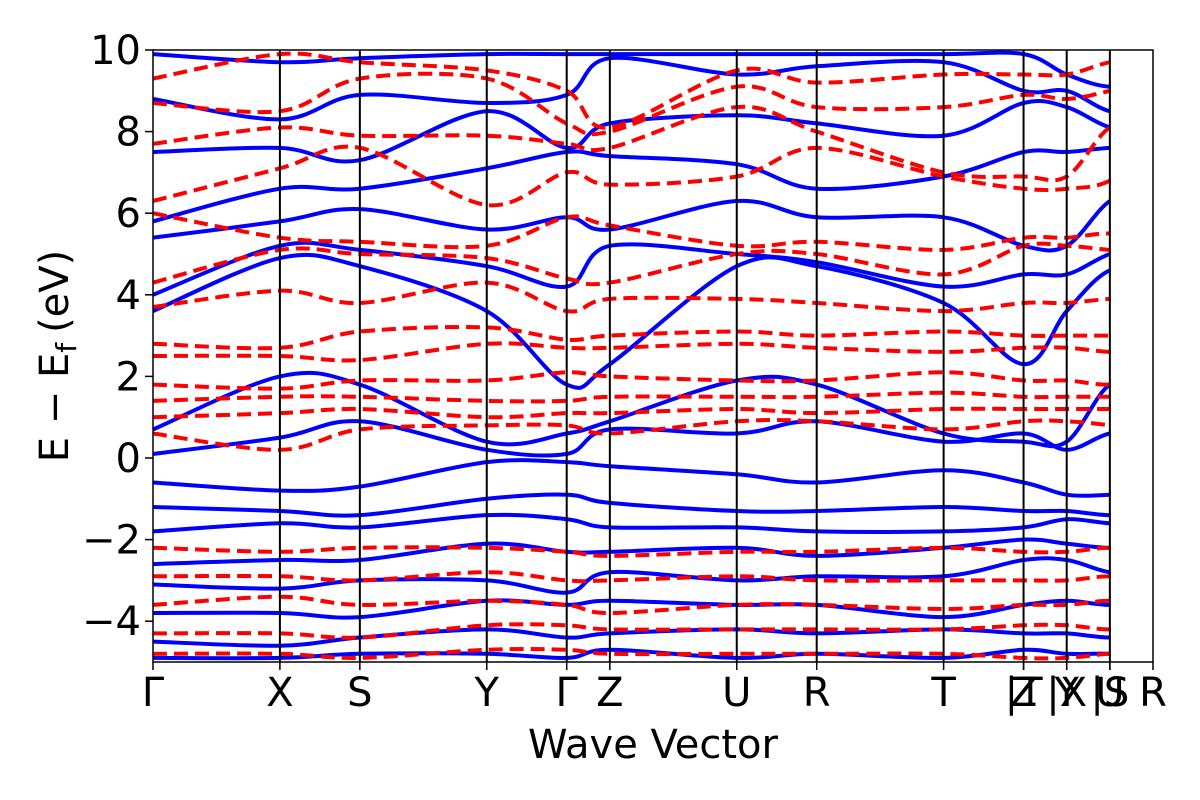  Describe the element at coordinates (111, 541) in the screenshot. I see `y-tick-label: −2` at that location.